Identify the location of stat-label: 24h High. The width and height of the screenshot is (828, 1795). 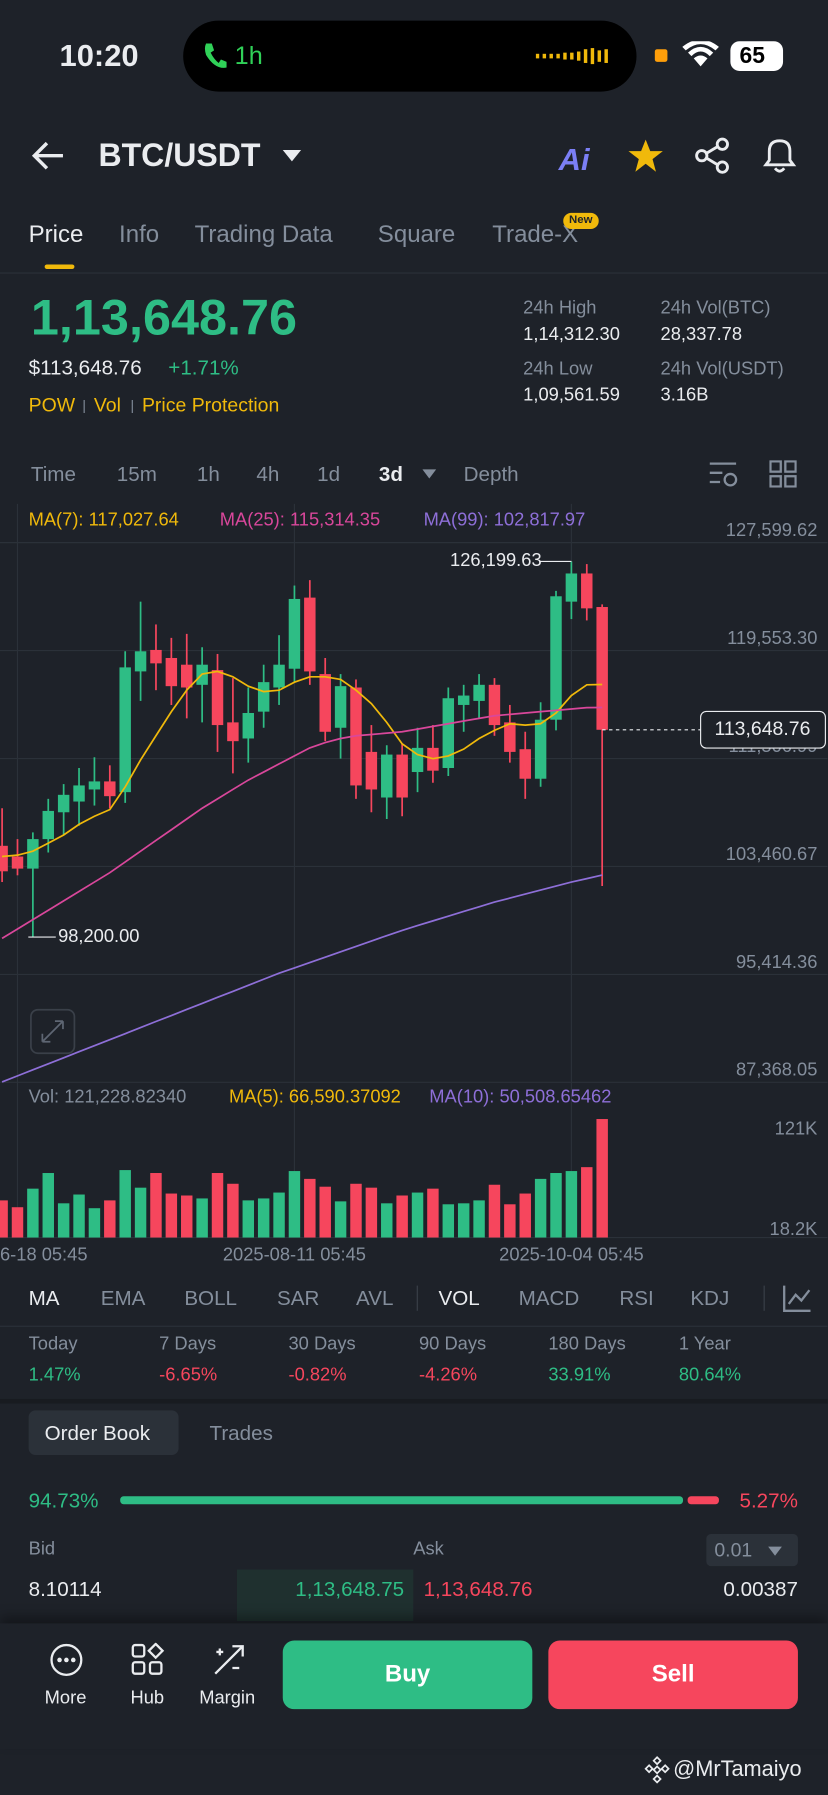
(560, 308).